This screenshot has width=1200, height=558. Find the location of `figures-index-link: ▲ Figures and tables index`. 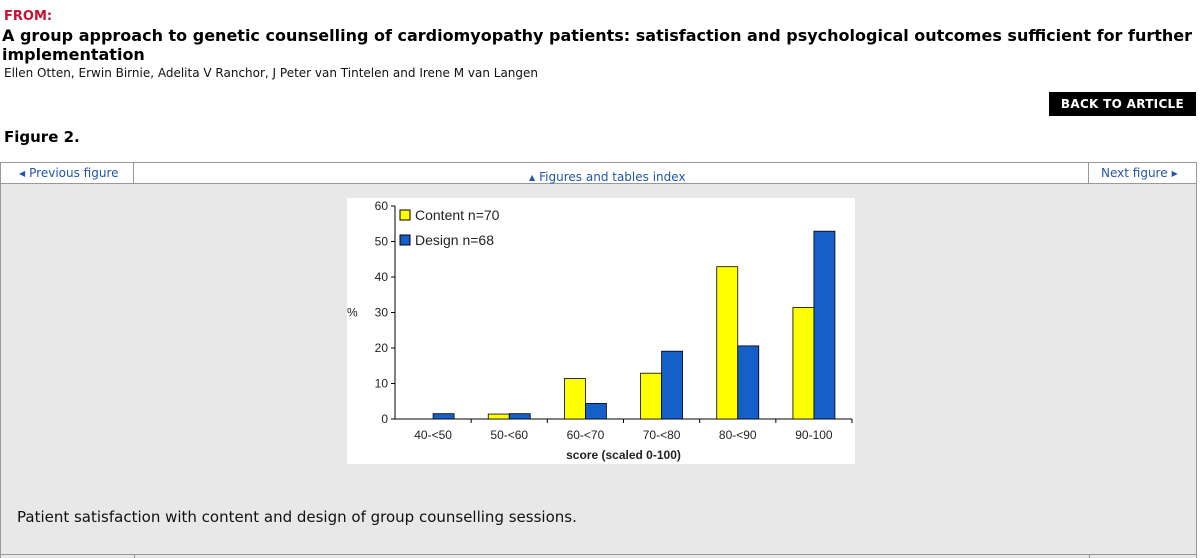

figures-index-link: ▲ Figures and tables index is located at coordinates (605, 177).